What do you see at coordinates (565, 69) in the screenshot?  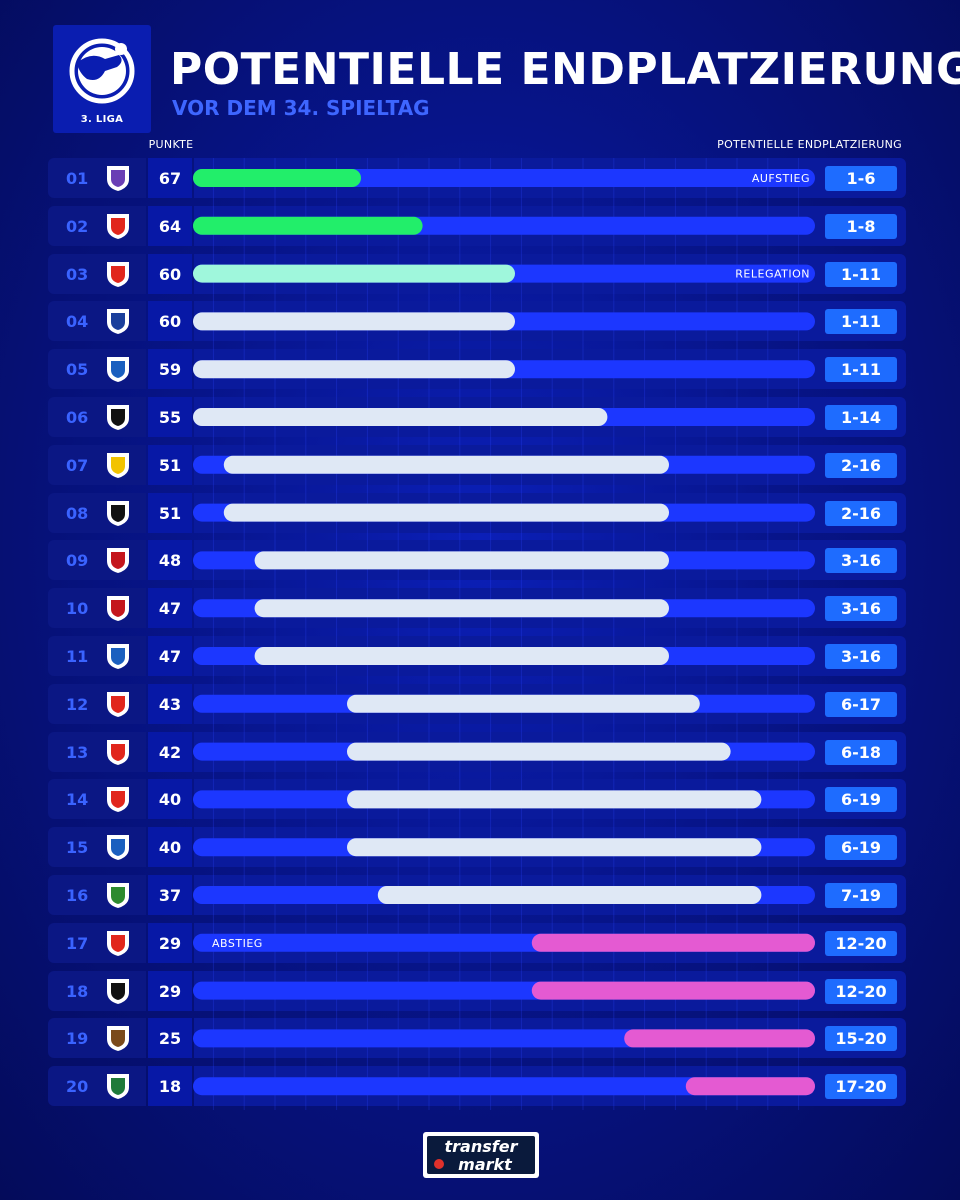 I see `page-title: POTENTIELLE ENDPLATZIERUNG` at bounding box center [565, 69].